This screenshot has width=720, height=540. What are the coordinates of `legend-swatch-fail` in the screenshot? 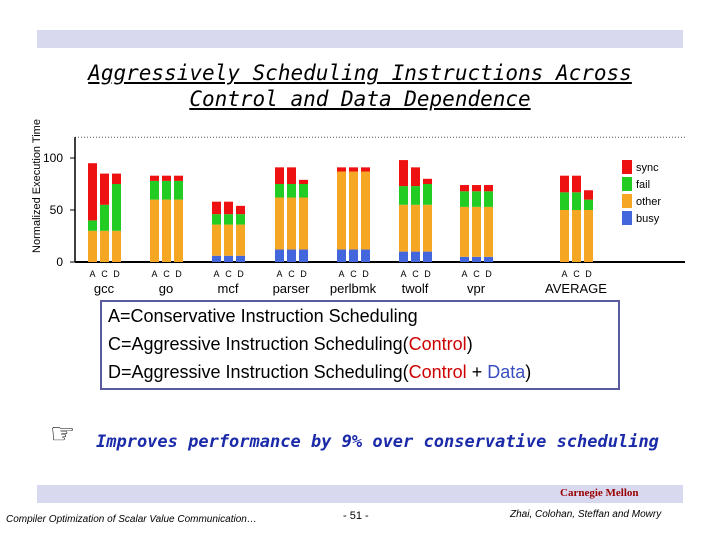 It's located at (627, 184).